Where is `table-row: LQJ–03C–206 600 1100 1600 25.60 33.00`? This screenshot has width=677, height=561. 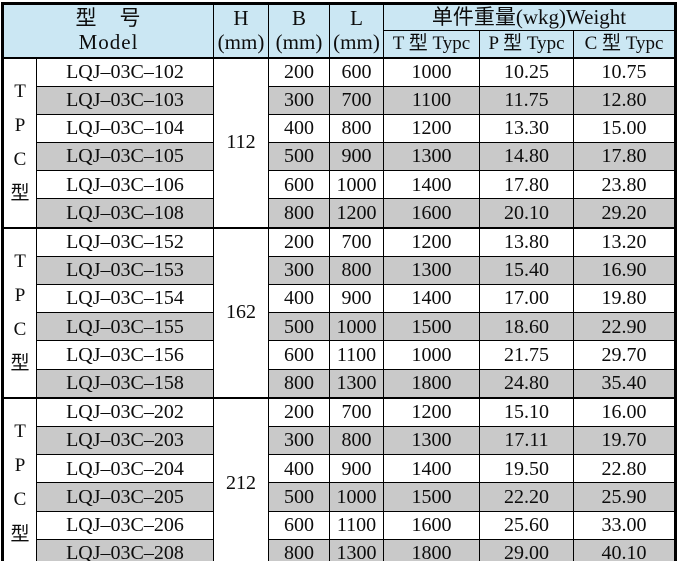
table-row: LQJ–03C–206 600 1100 1600 25.60 33.00 is located at coordinates (340, 525).